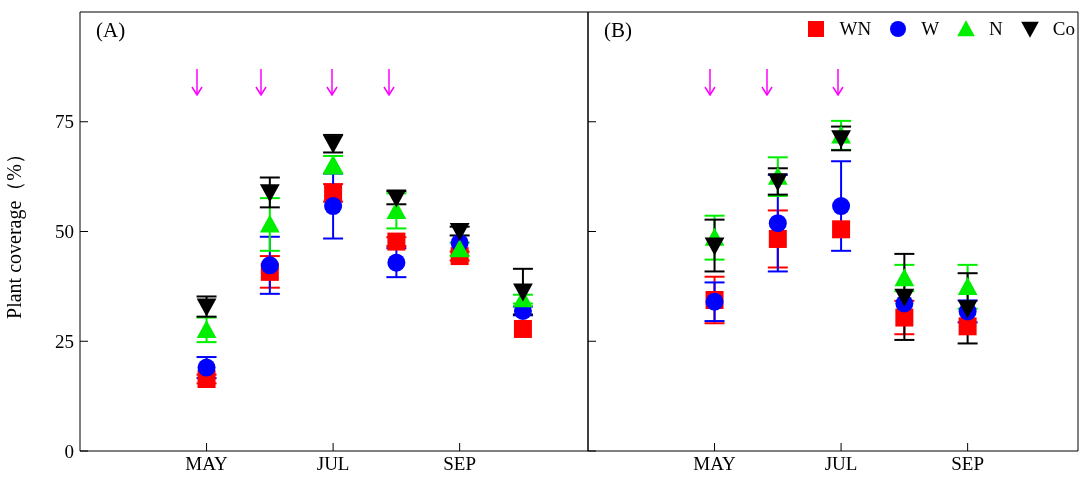  Describe the element at coordinates (618, 30) in the screenshot. I see `chart-title: (B)` at that location.